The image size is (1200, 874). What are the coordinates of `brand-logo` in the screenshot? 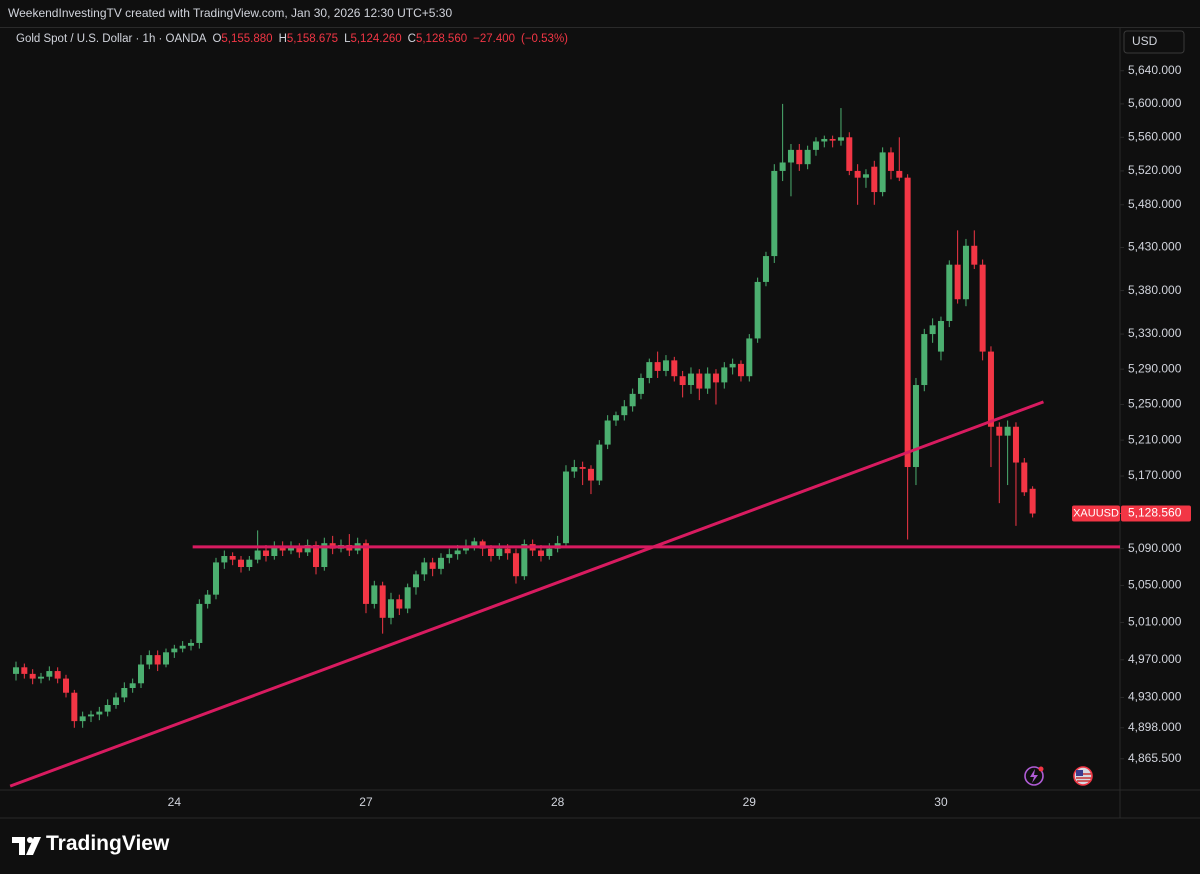 It's located at (26, 846).